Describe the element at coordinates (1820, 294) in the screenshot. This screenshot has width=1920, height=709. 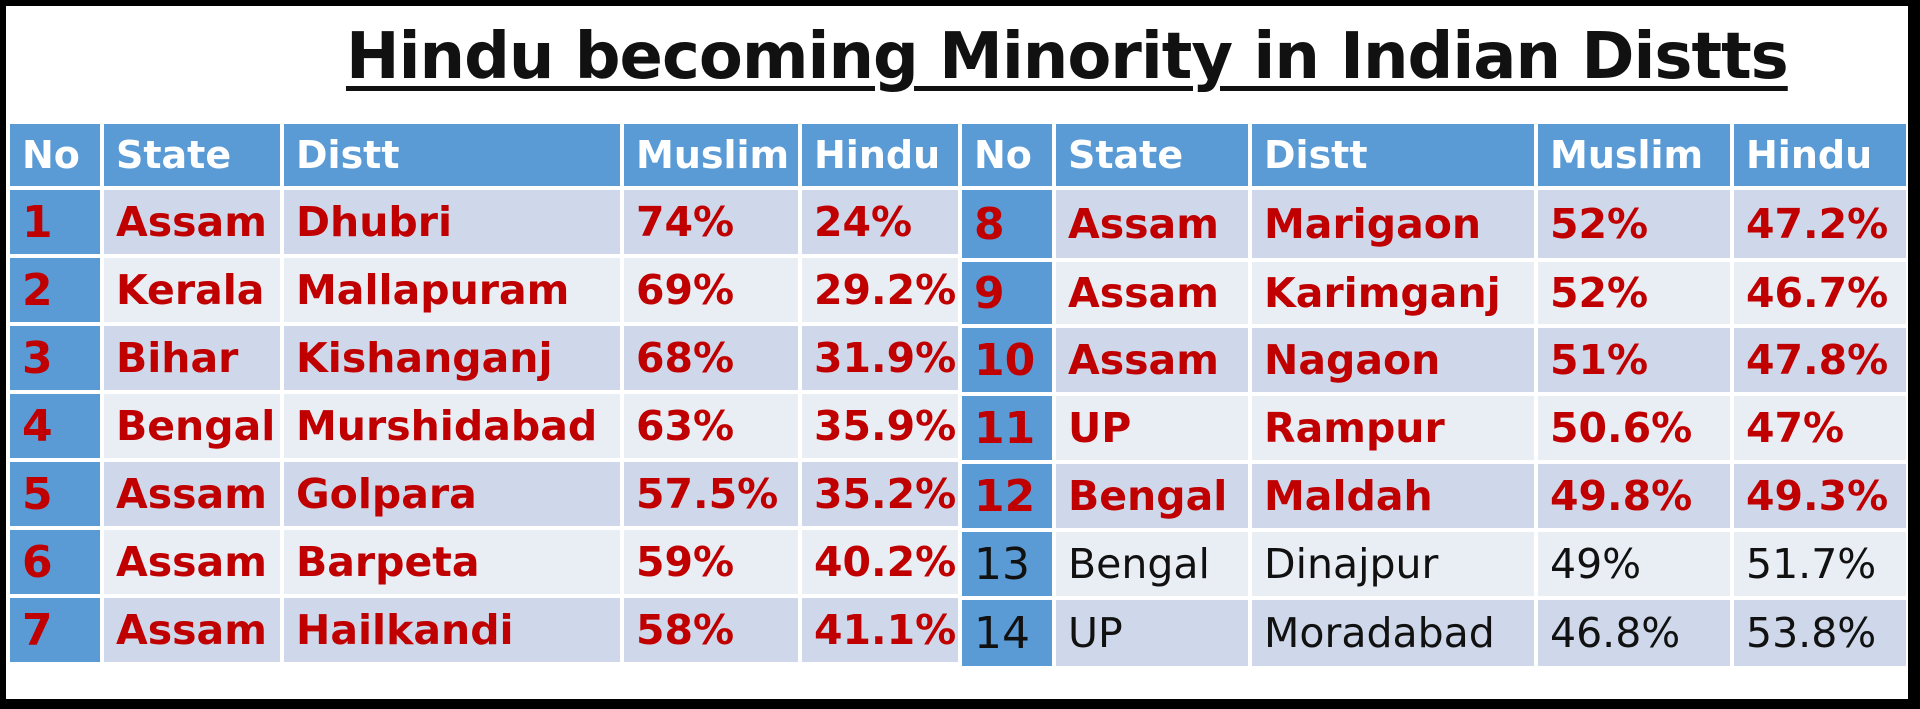
I see `cell-hindu: 46.7%` at that location.